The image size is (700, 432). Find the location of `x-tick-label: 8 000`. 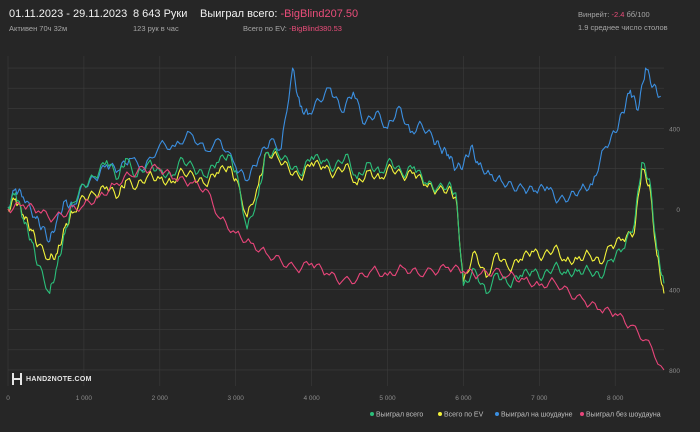

x-tick-label: 8 000 is located at coordinates (615, 398).